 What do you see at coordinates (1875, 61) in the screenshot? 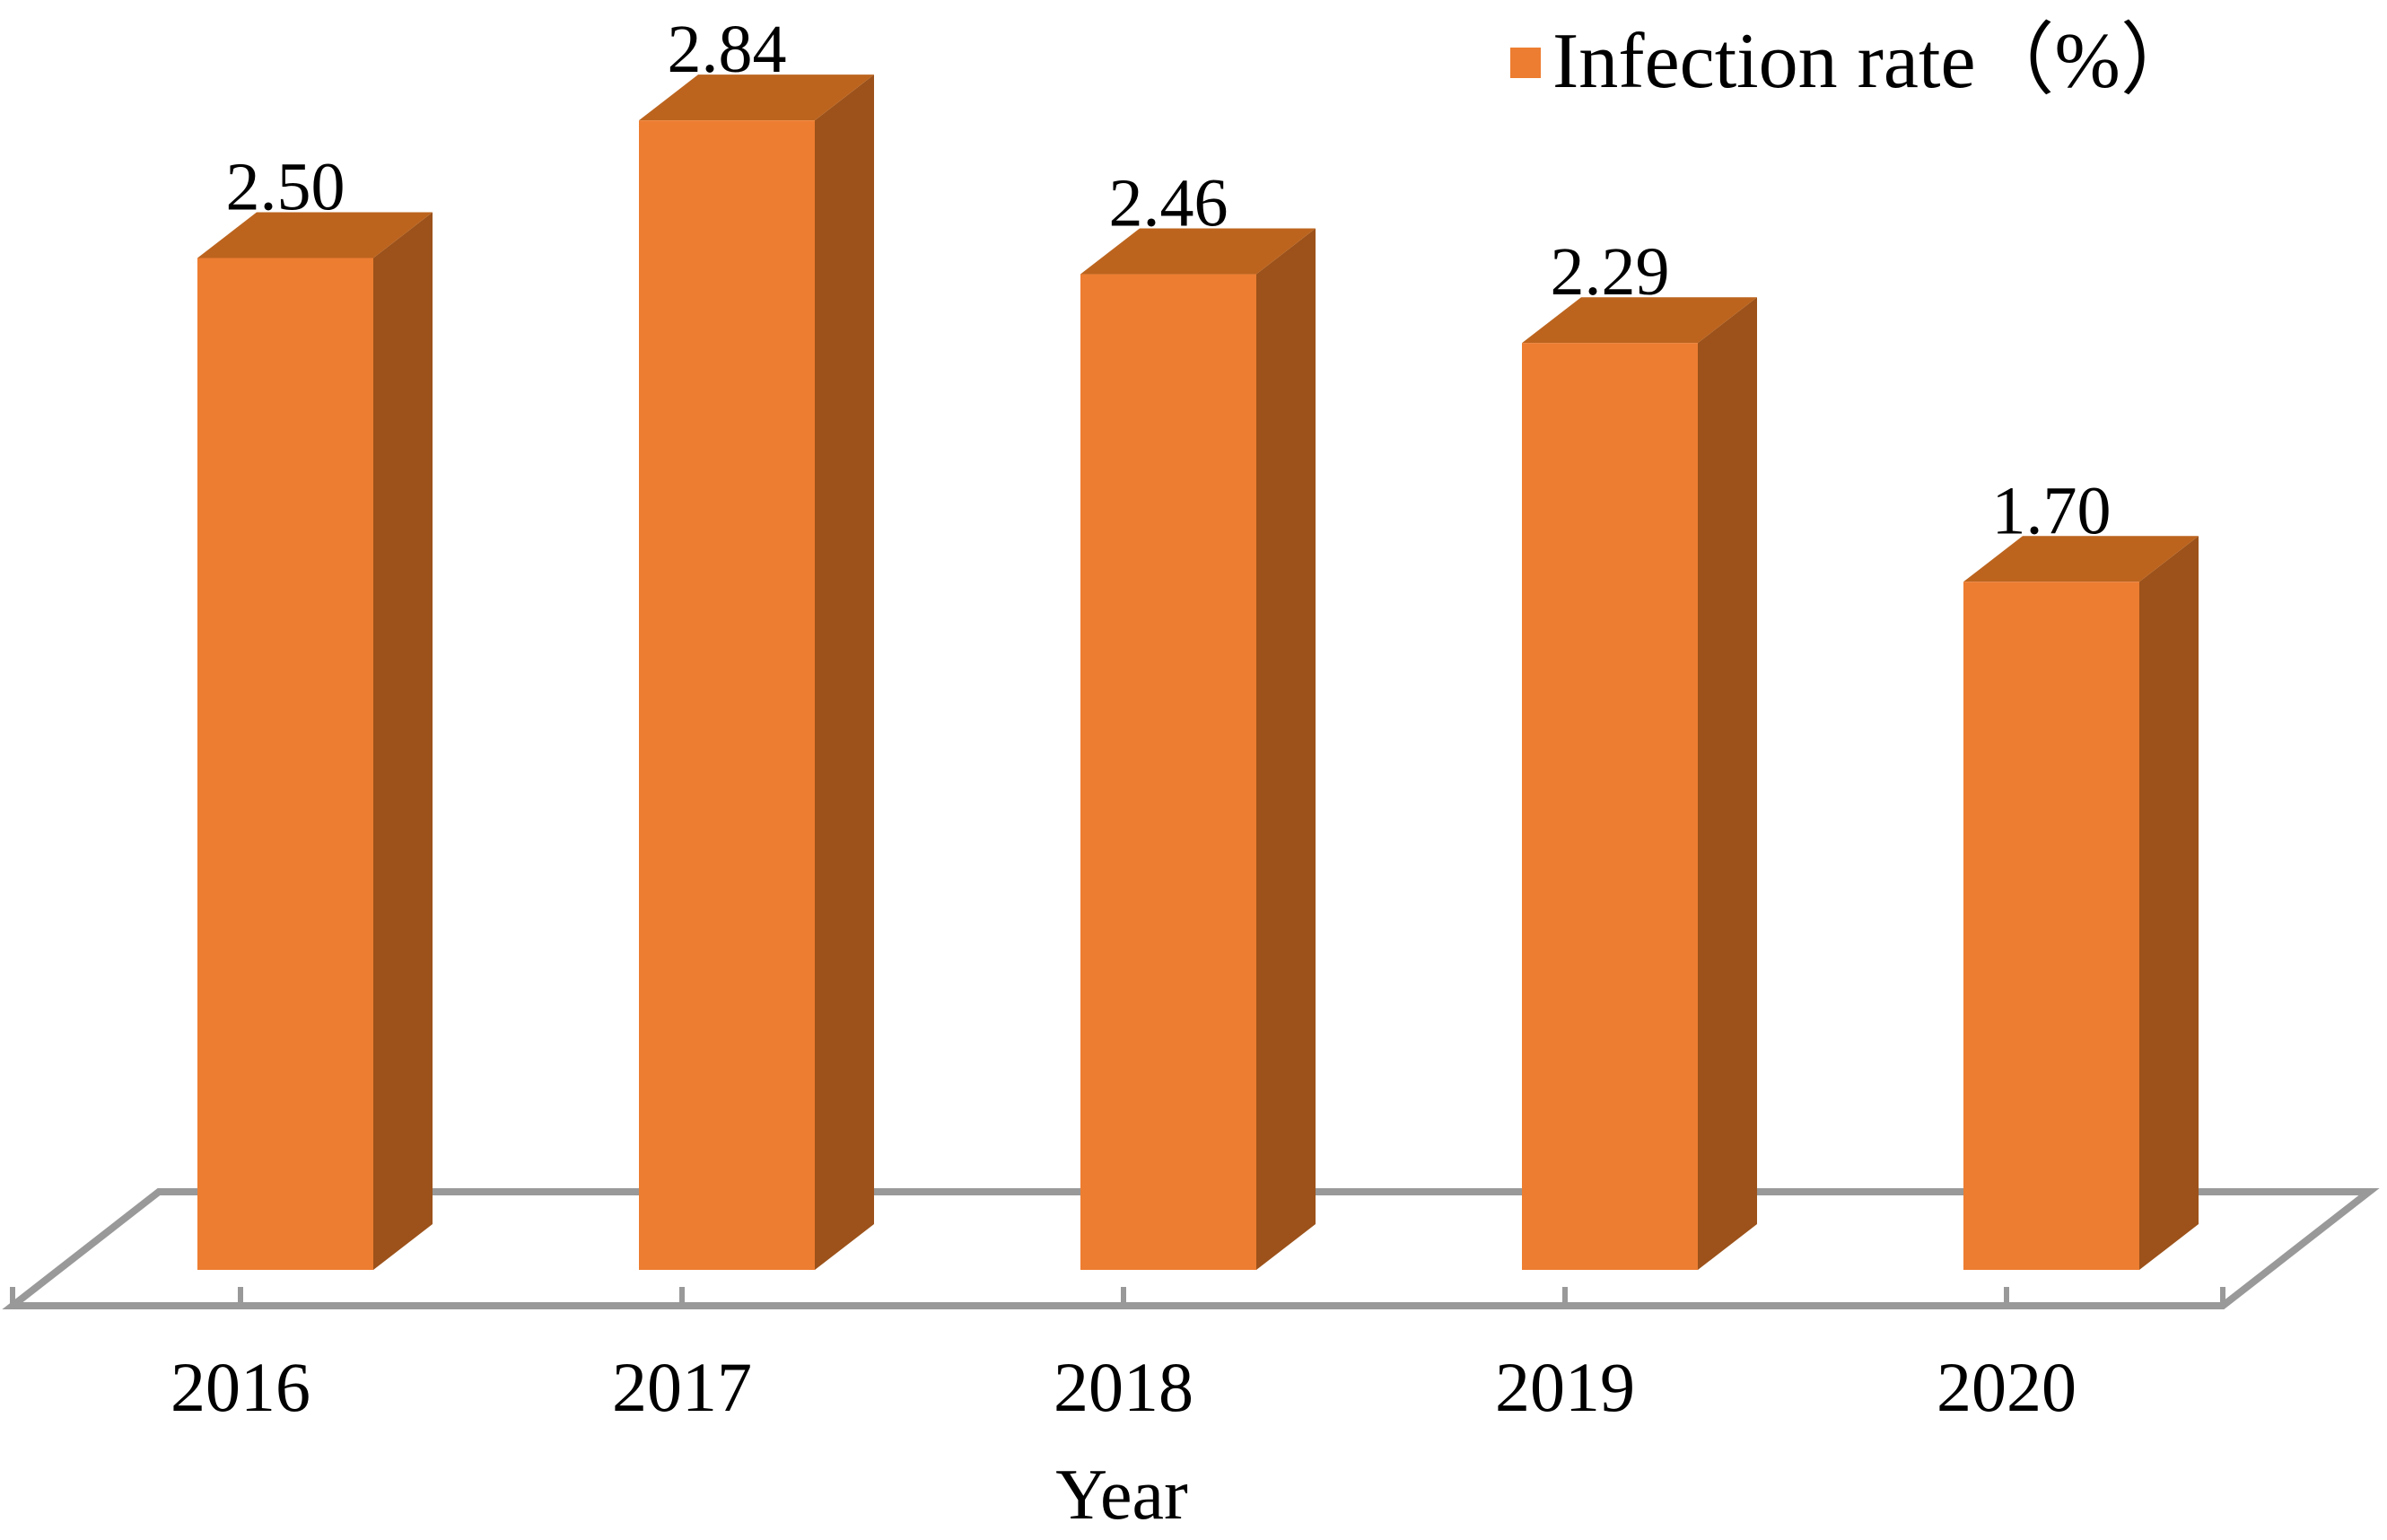
I see `legend-label: Infection rate（%）` at bounding box center [1875, 61].